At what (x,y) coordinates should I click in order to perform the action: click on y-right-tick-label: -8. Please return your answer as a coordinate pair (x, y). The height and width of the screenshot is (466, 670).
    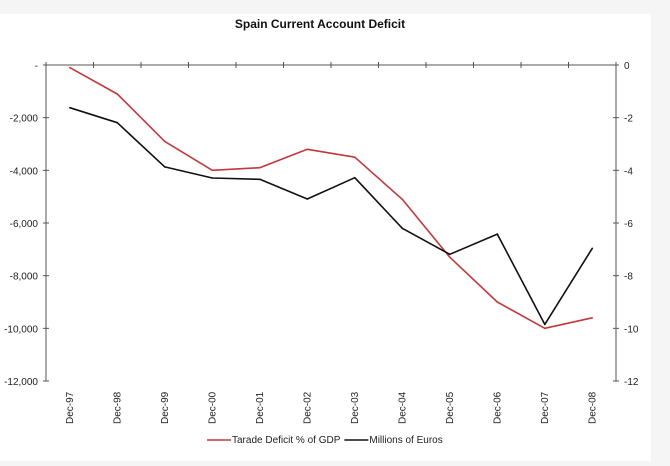
    Looking at the image, I should click on (628, 277).